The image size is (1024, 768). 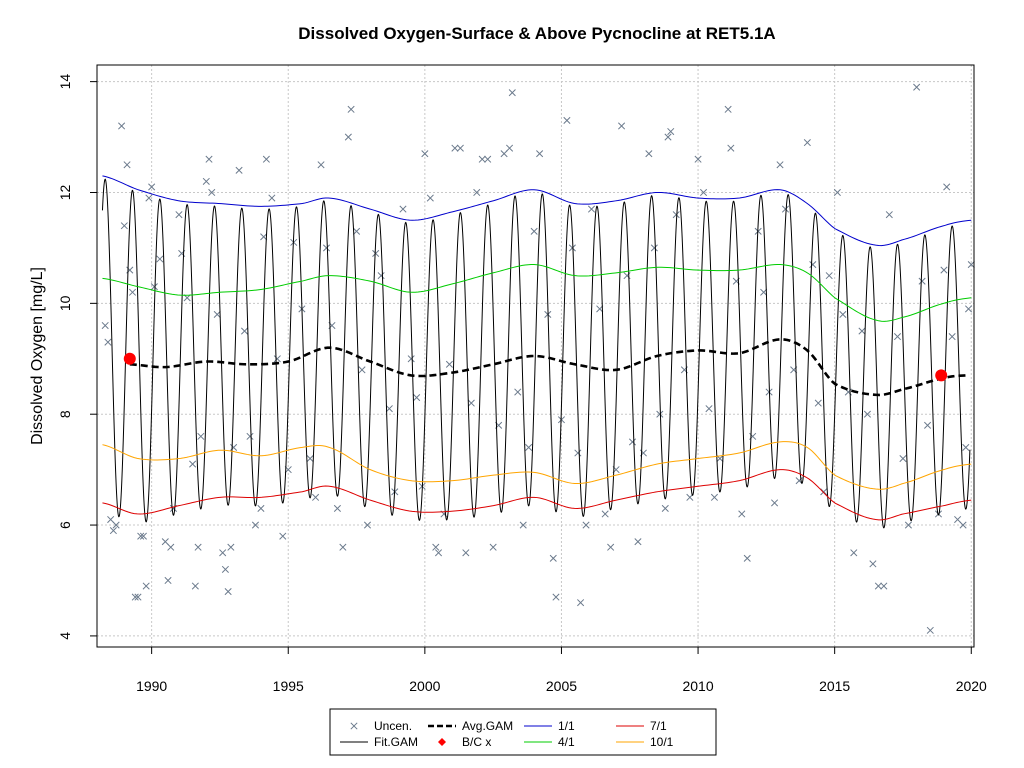 I want to click on legend-item: 10/1, so click(x=645, y=742).